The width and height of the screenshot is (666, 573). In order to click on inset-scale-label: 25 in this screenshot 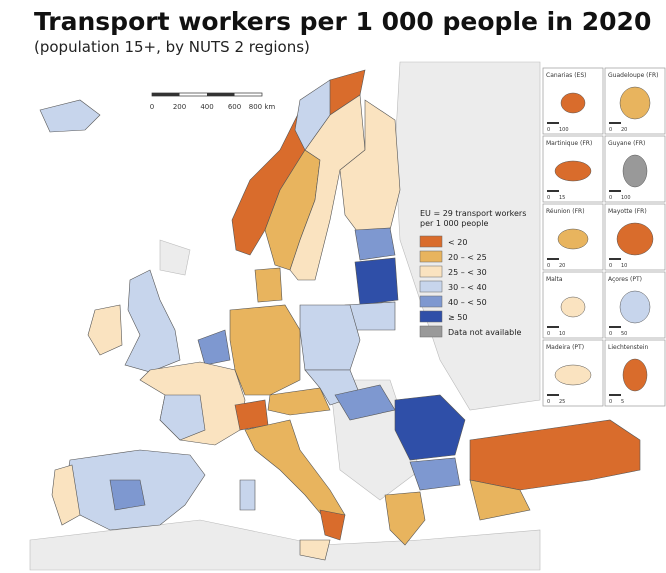, I will do `click(562, 402)`.